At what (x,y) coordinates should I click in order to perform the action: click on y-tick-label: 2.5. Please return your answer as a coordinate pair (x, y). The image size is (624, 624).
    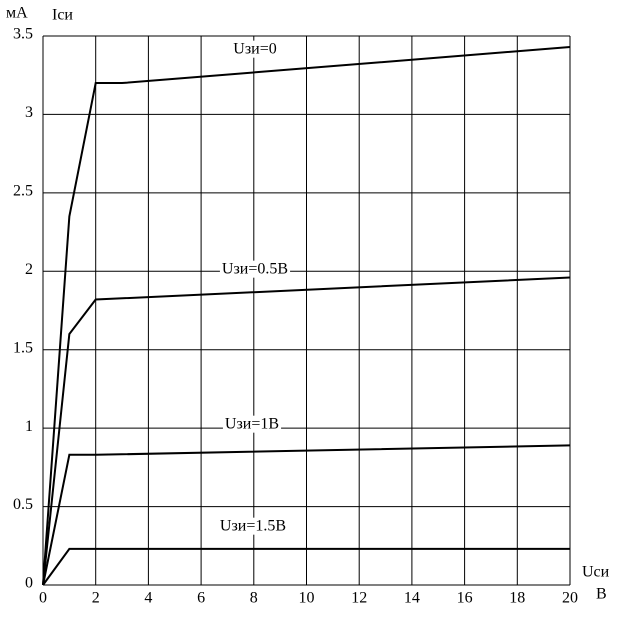
    Looking at the image, I should click on (23, 191).